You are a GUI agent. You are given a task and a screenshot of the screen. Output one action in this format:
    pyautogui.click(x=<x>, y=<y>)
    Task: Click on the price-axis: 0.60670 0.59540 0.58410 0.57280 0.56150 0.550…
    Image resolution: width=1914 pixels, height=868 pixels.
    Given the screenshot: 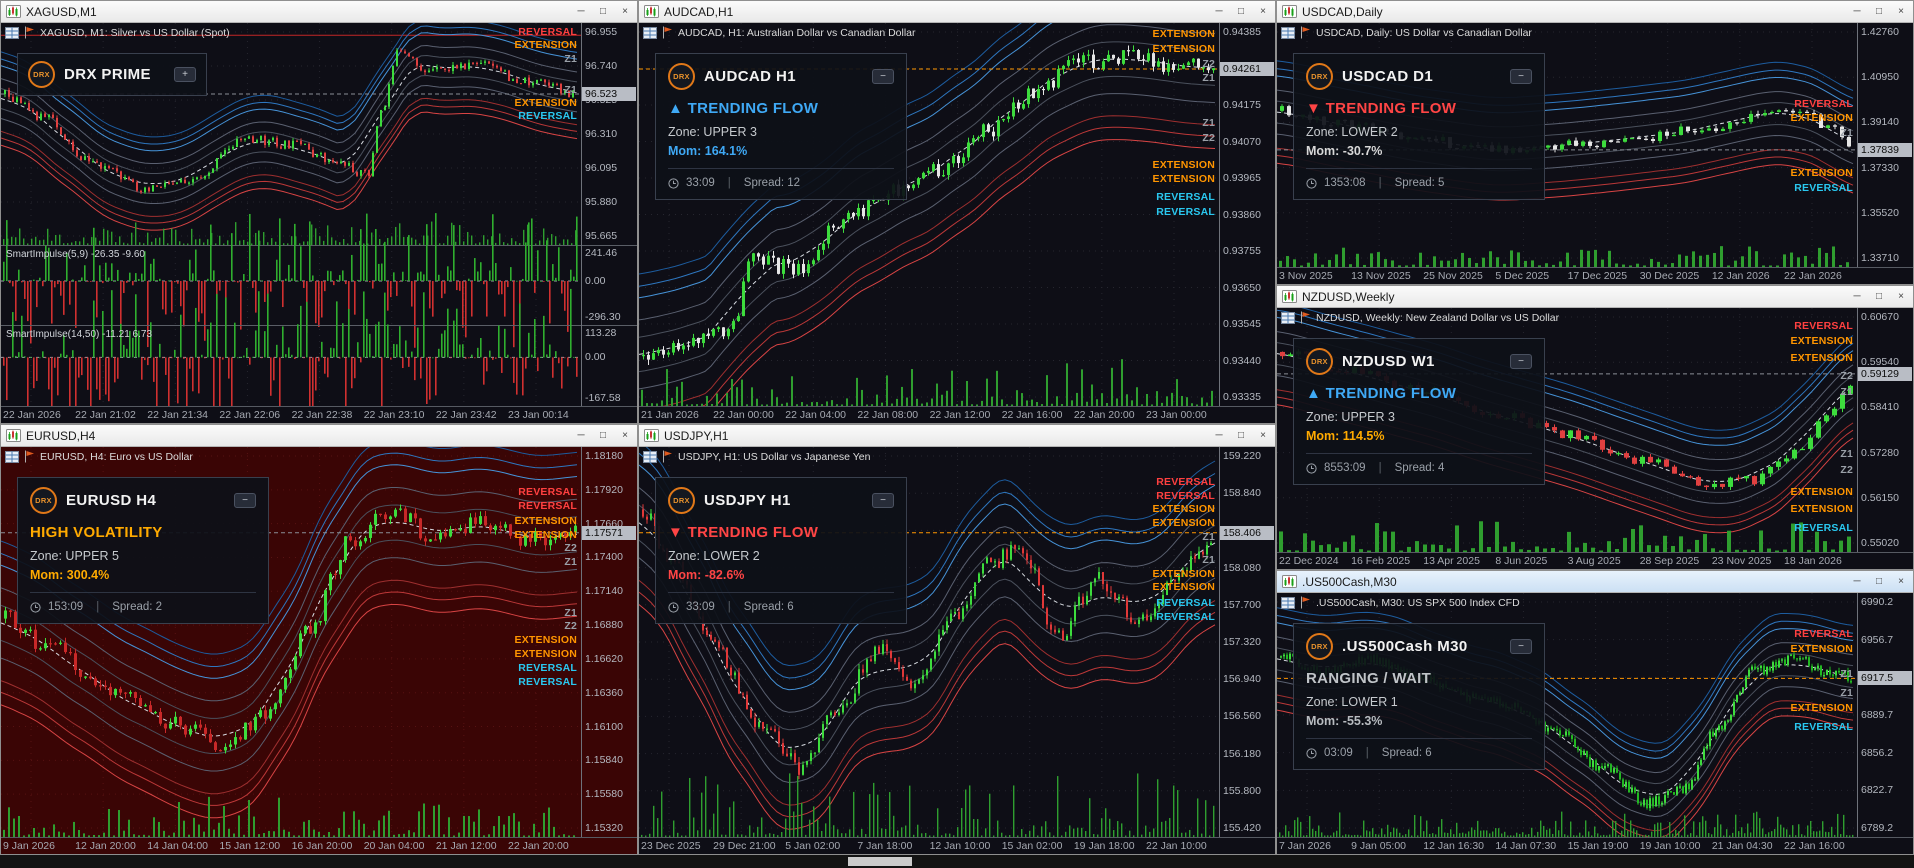 What is the action you would take?
    pyautogui.click(x=1885, y=430)
    